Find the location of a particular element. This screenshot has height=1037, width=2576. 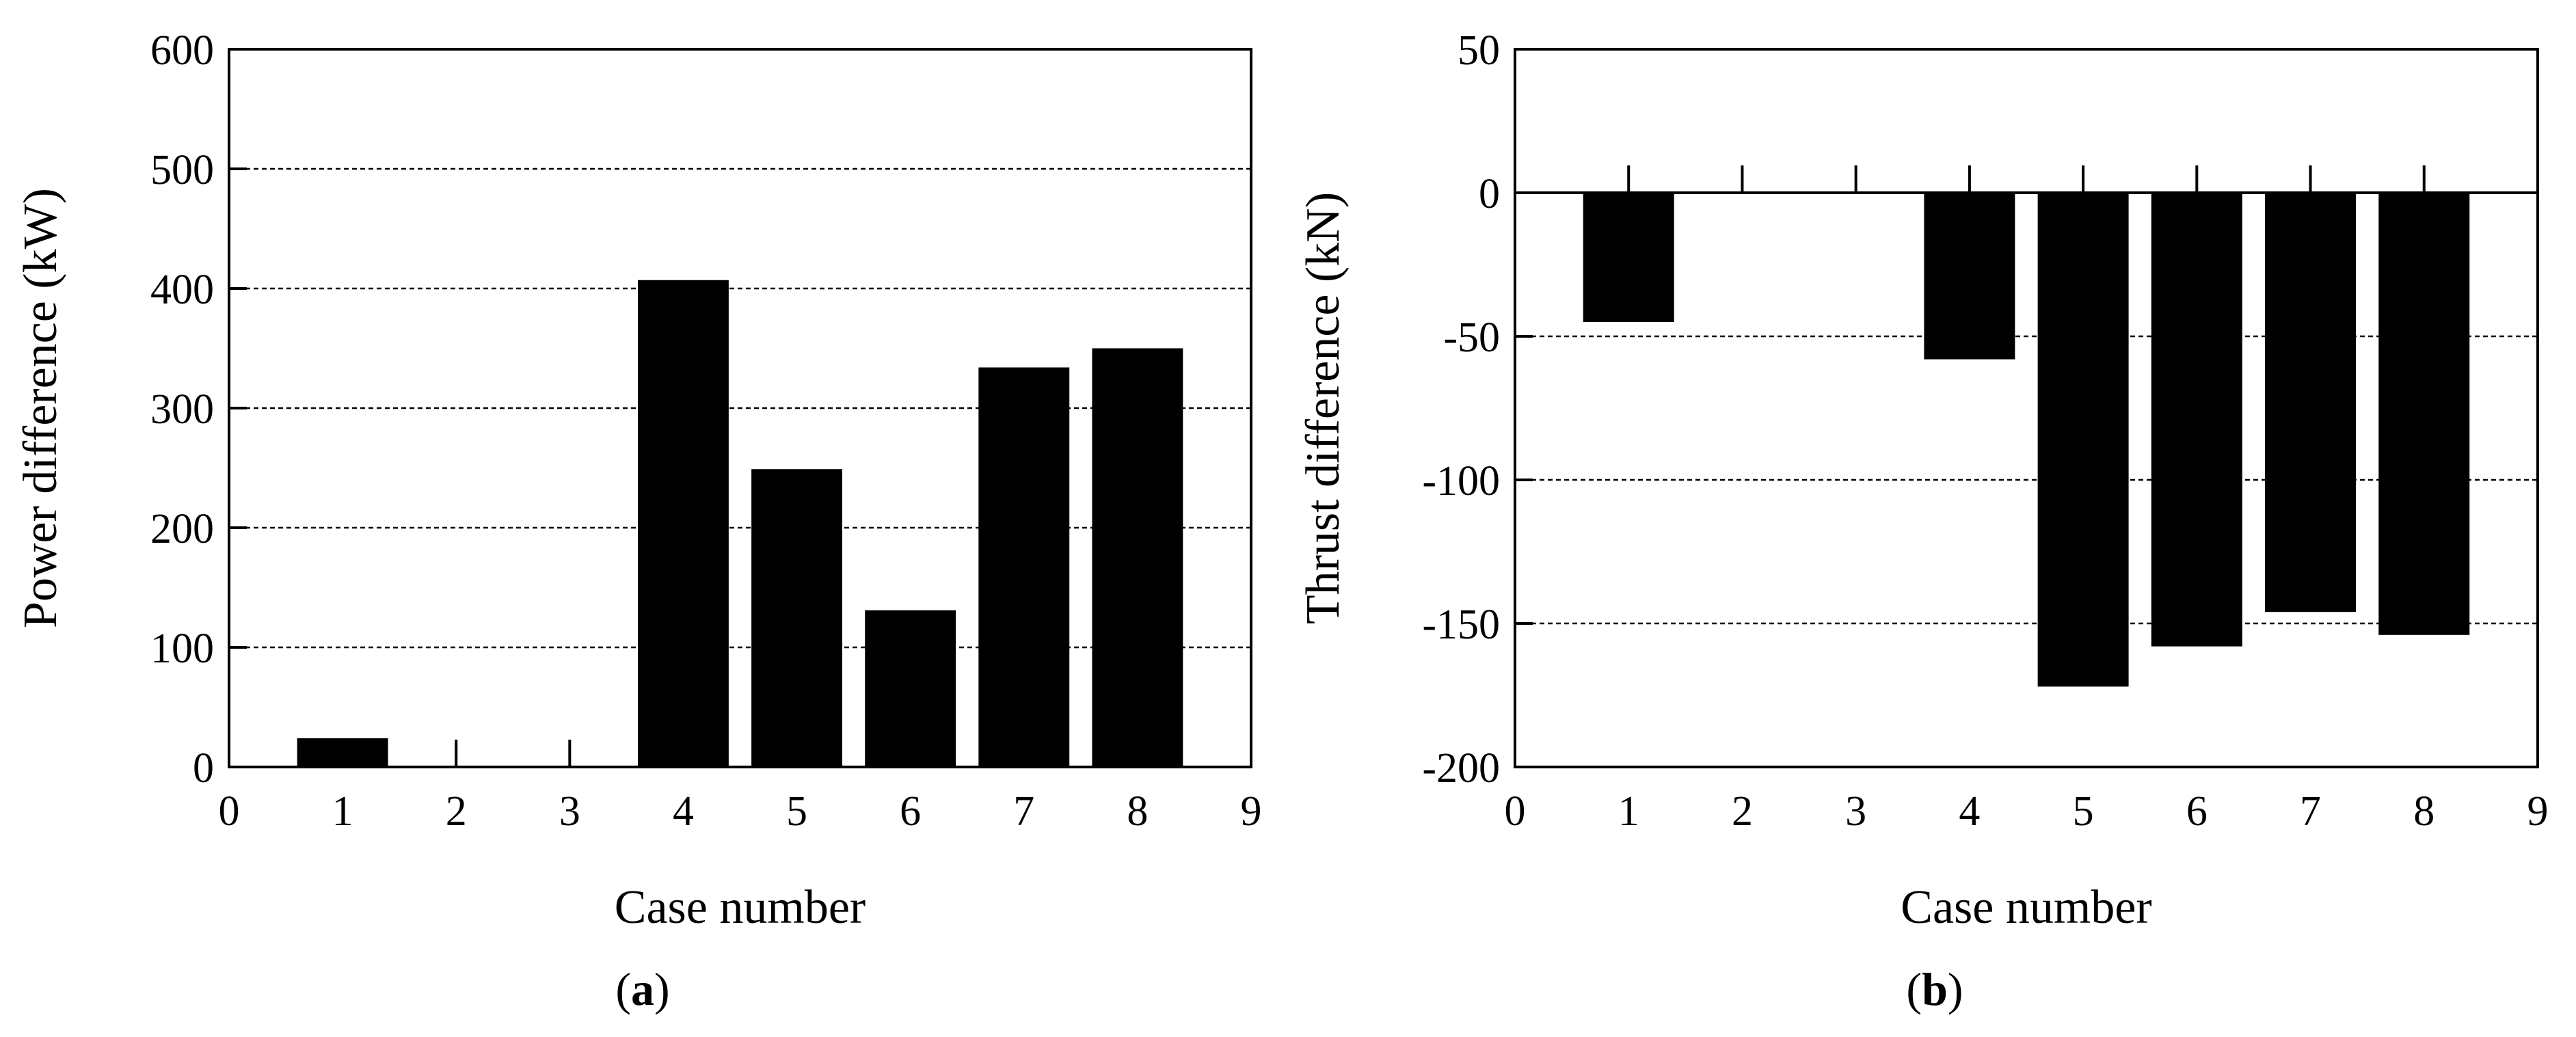

y-tick-label: 600 is located at coordinates (182, 50).